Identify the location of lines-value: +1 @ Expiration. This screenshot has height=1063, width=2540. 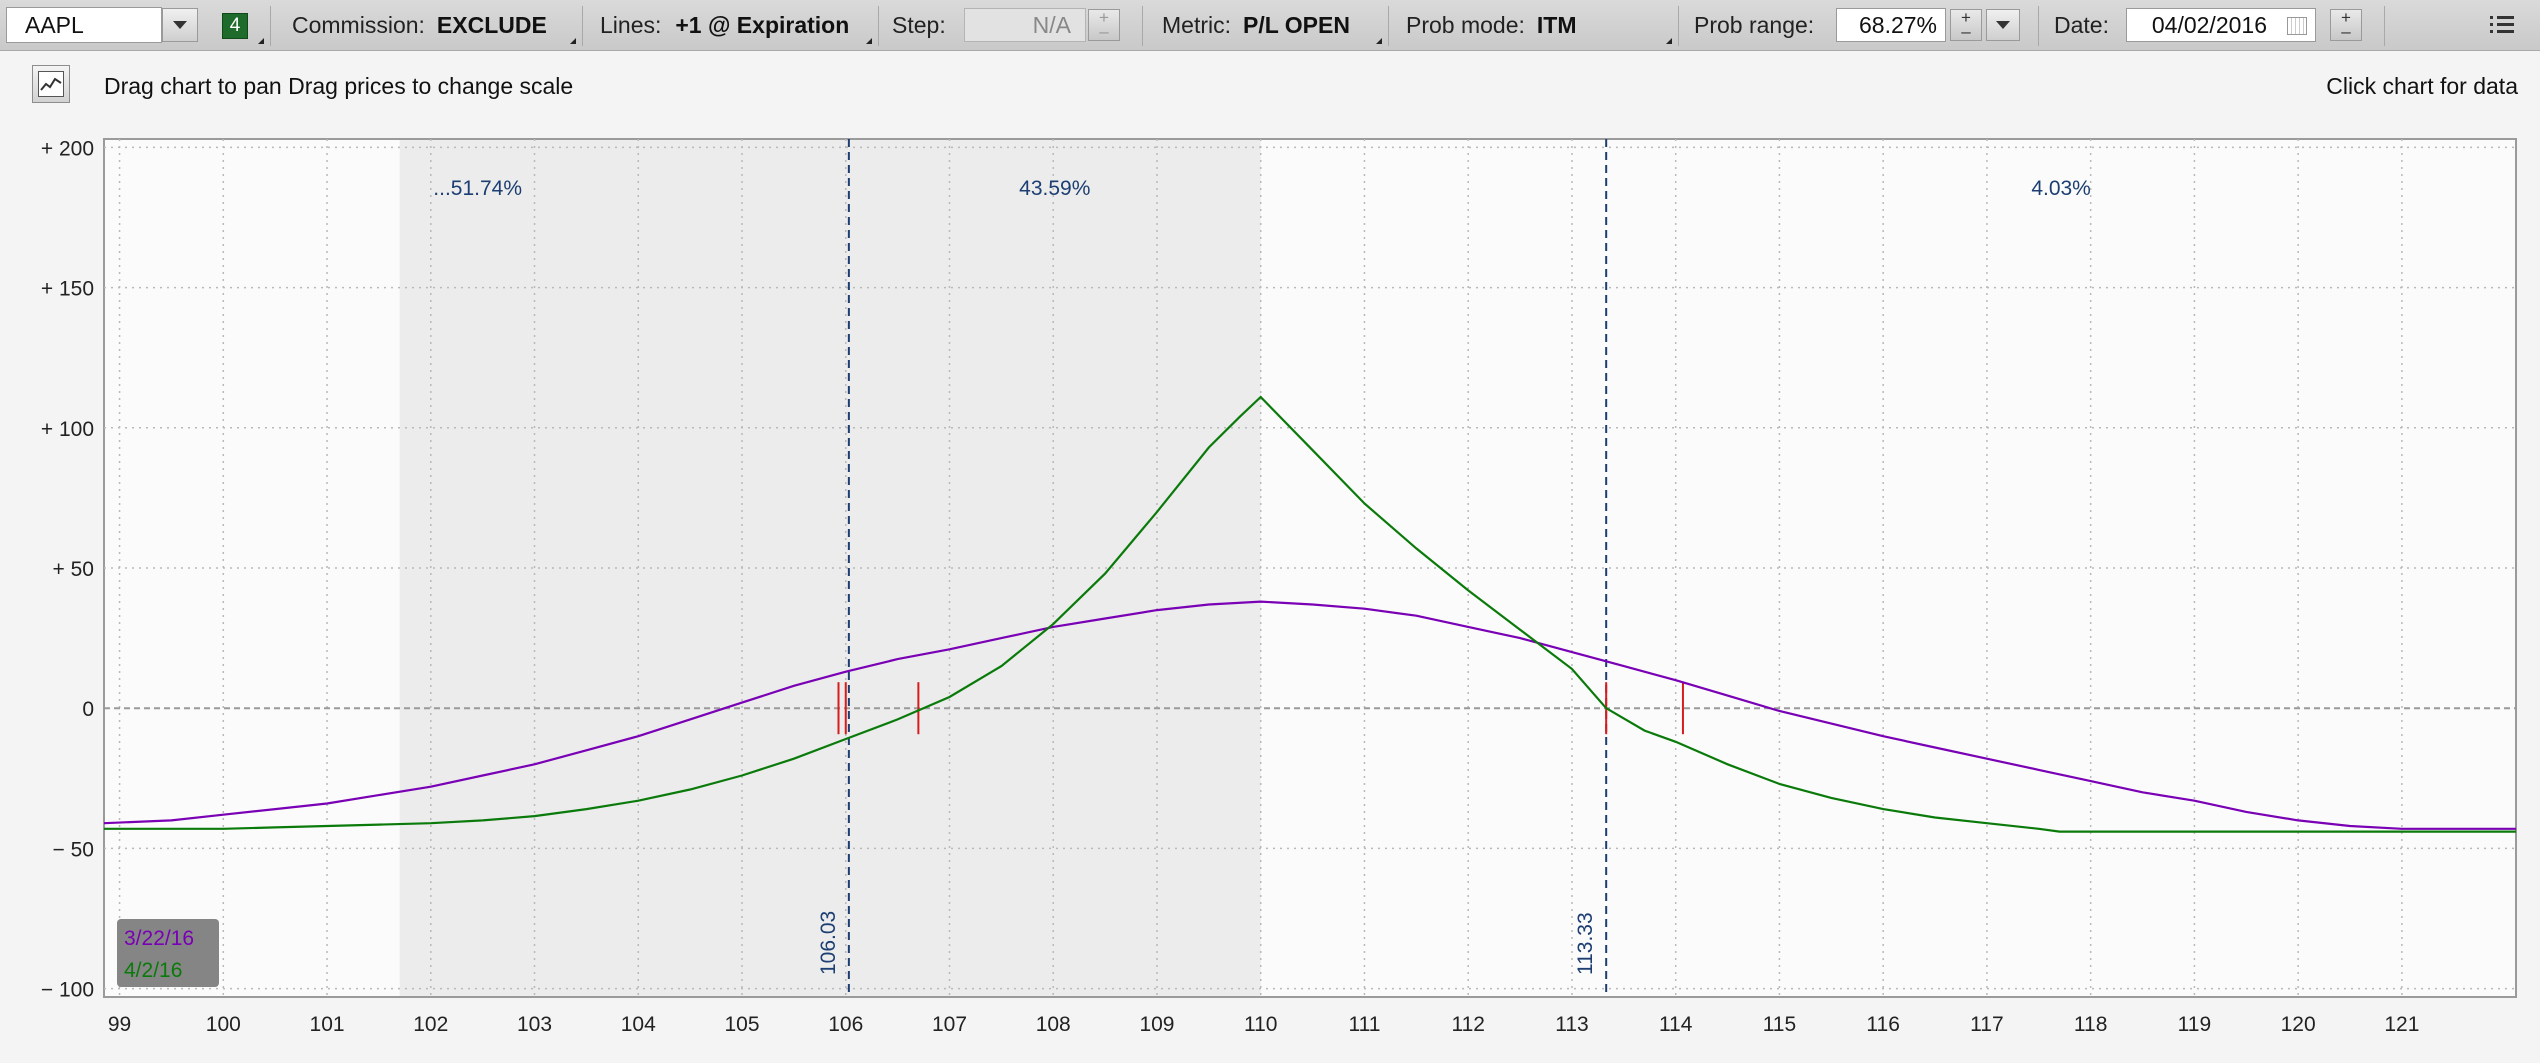
(762, 24).